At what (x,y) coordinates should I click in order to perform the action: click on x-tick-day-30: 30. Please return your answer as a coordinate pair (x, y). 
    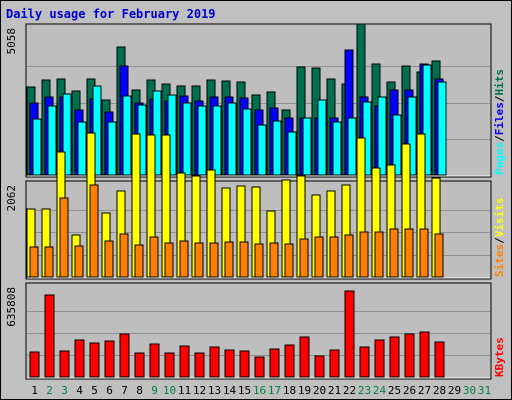
    Looking at the image, I should click on (469, 390).